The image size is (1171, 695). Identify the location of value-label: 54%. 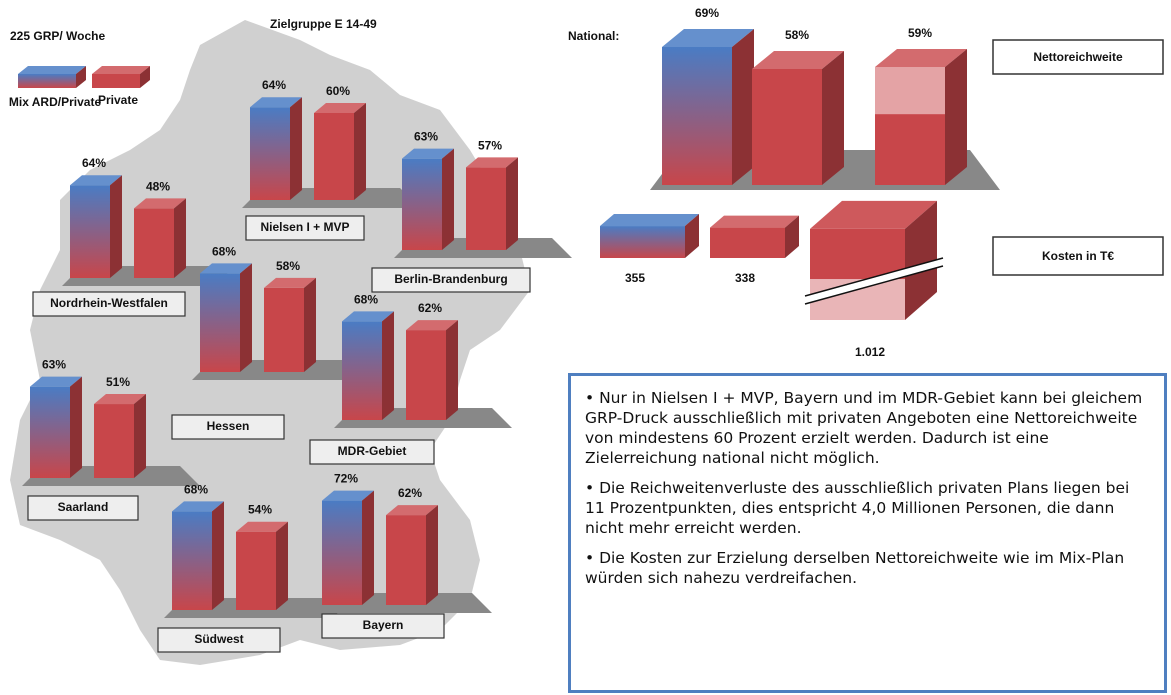
(260, 510).